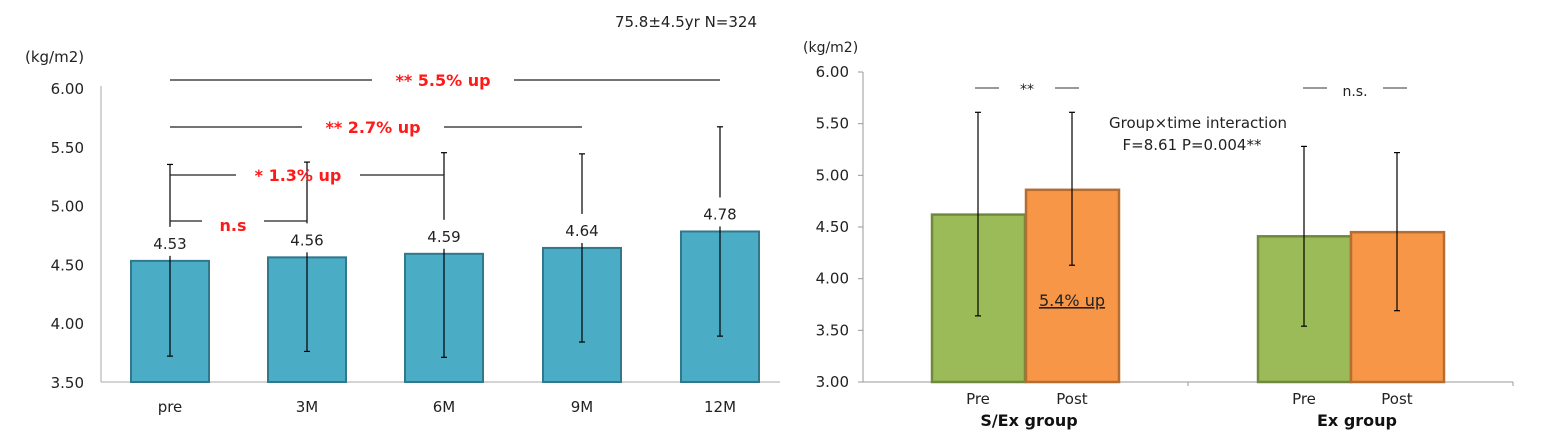 This screenshot has width=1544, height=441. I want to click on x-tick-label: 12M, so click(720, 407).